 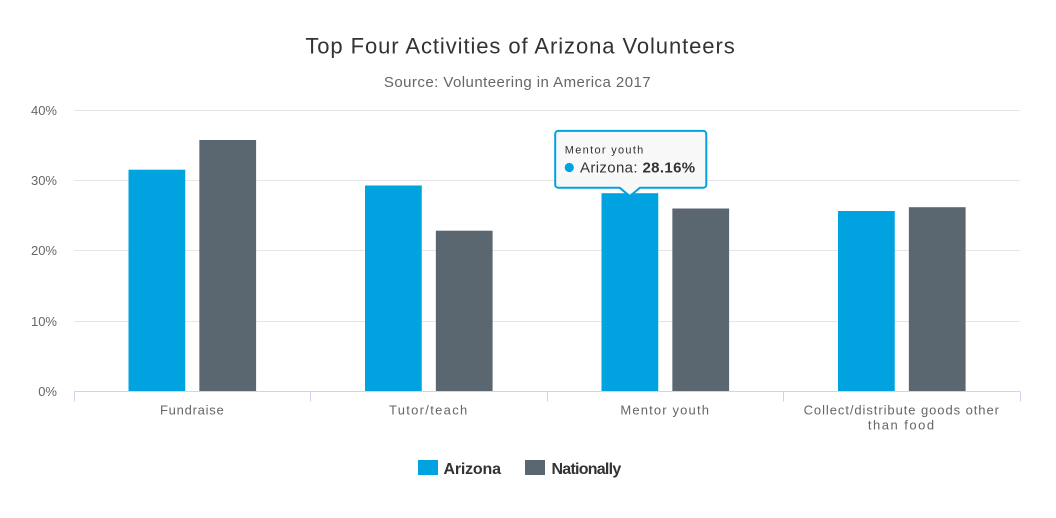 What do you see at coordinates (44, 321) in the screenshot?
I see `svg-text: 10%` at bounding box center [44, 321].